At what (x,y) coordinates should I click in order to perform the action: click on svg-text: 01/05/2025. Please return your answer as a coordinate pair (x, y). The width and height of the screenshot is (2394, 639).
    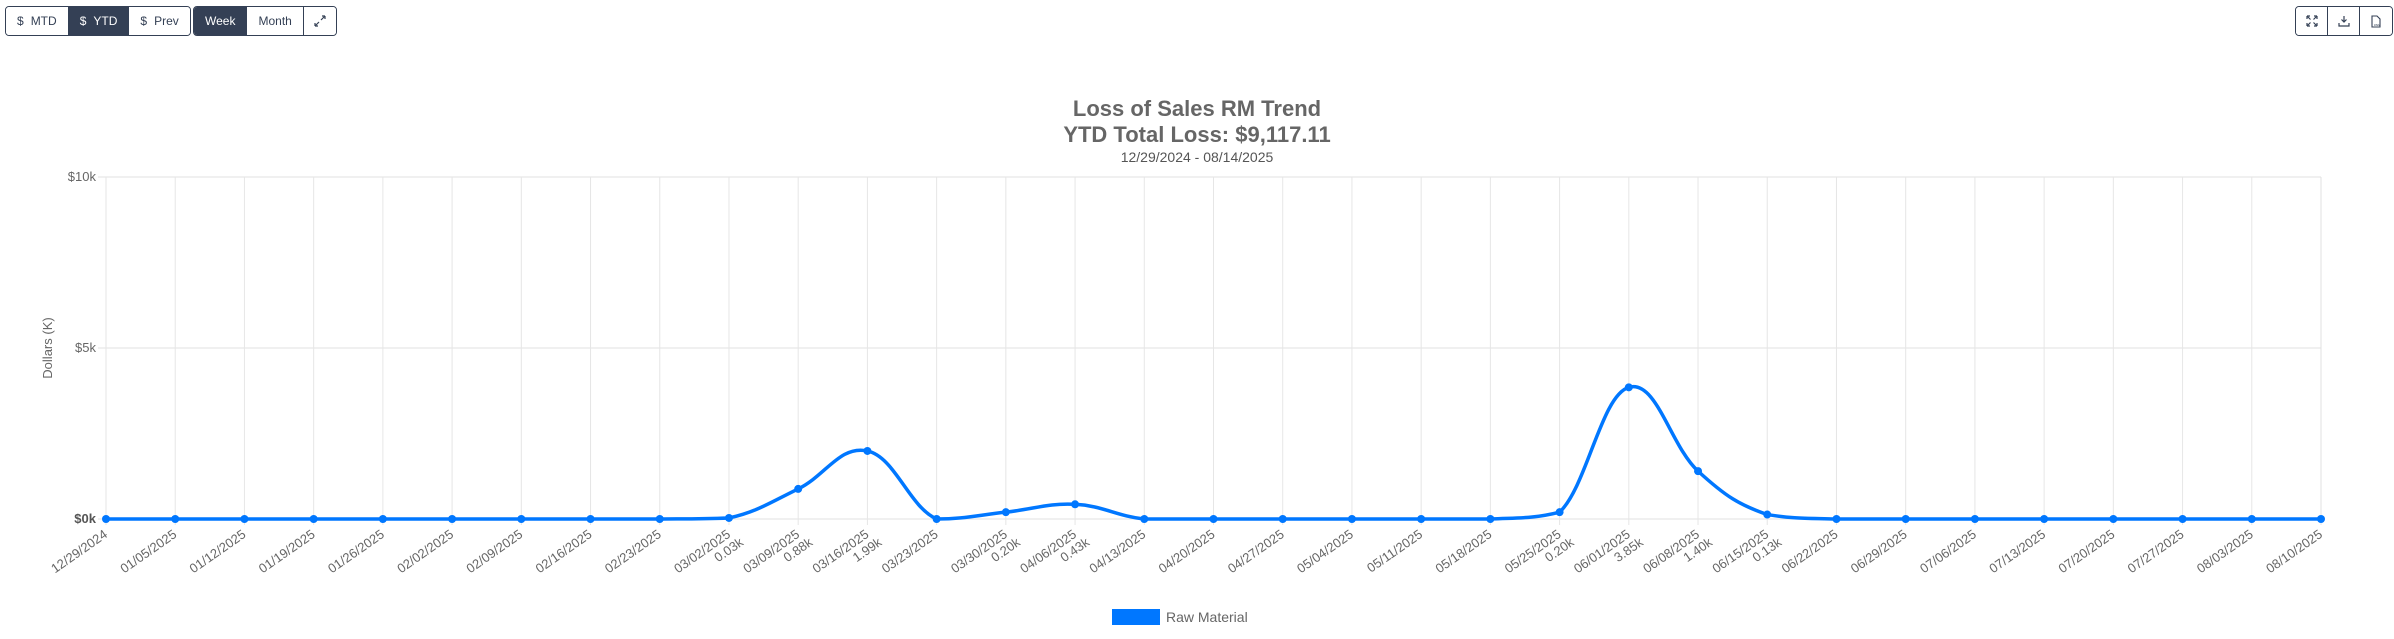
    Looking at the image, I should click on (148, 551).